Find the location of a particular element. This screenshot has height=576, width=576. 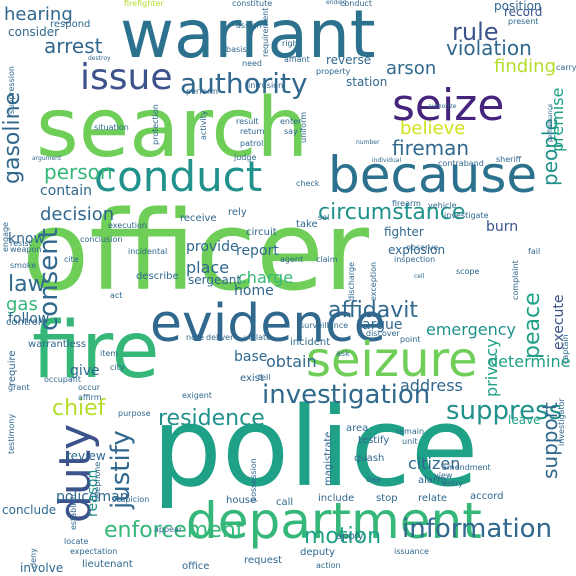

cloud-word: follow is located at coordinates (29, 319).